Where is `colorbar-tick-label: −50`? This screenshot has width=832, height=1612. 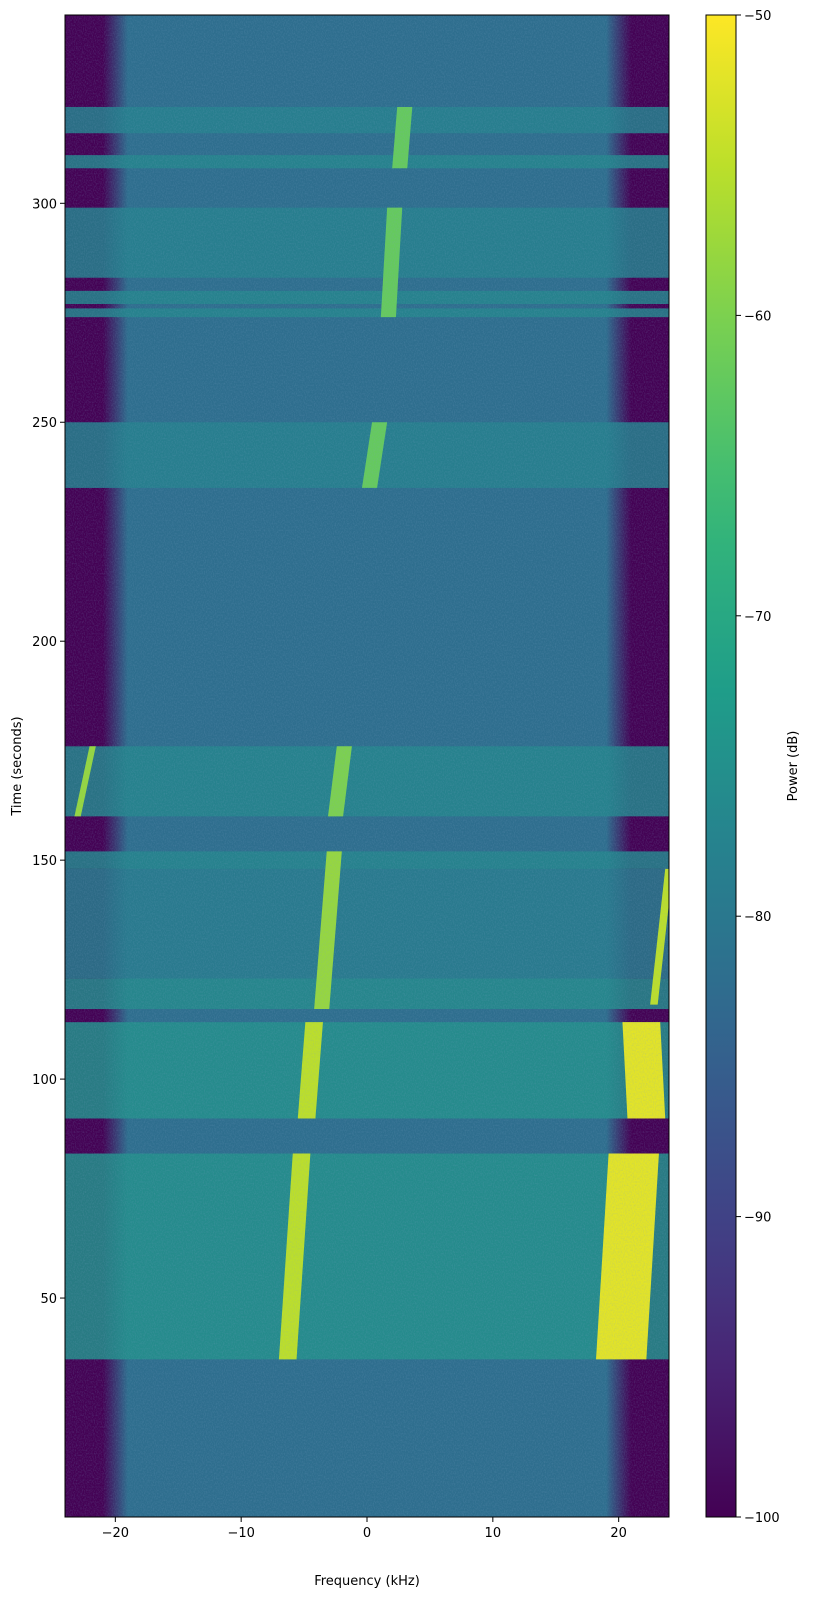
colorbar-tick-label: −50 is located at coordinates (757, 16).